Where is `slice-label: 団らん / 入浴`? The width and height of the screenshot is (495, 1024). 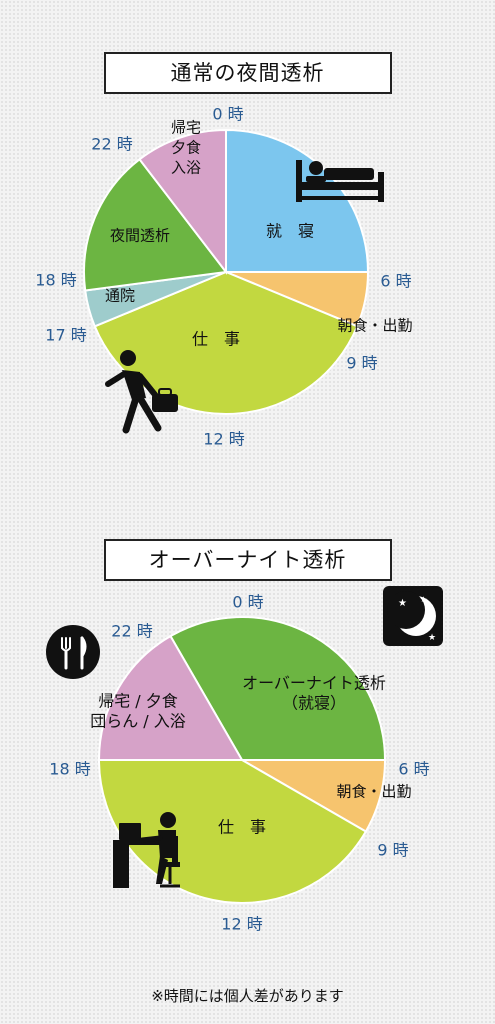 slice-label: 団らん / 入浴 is located at coordinates (138, 721).